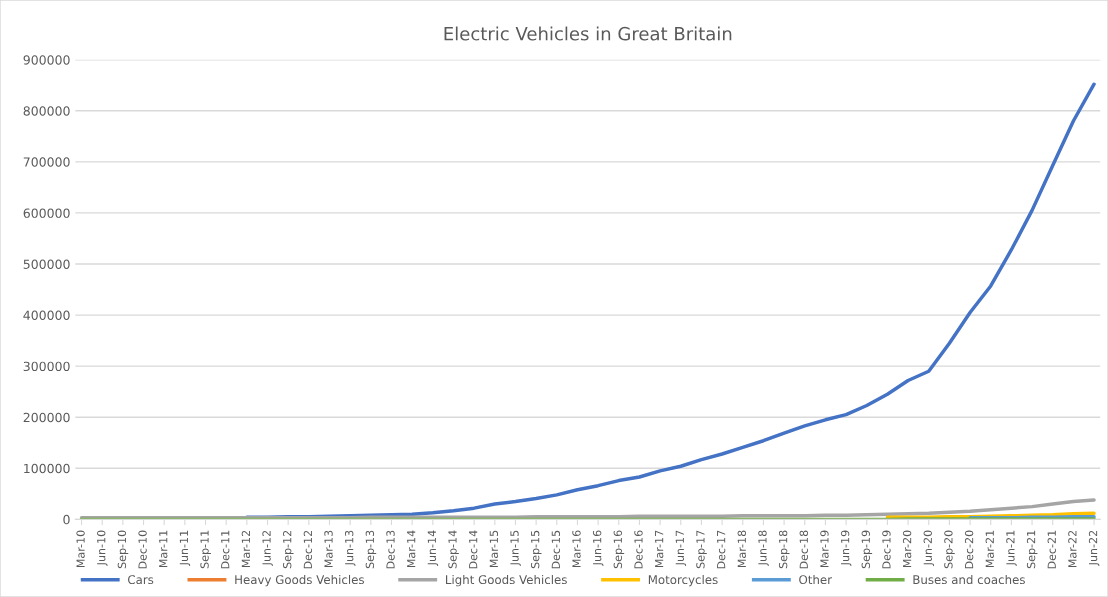 The image size is (1108, 597). Describe the element at coordinates (949, 549) in the screenshot. I see `x-tick-label: Sep-20` at that location.